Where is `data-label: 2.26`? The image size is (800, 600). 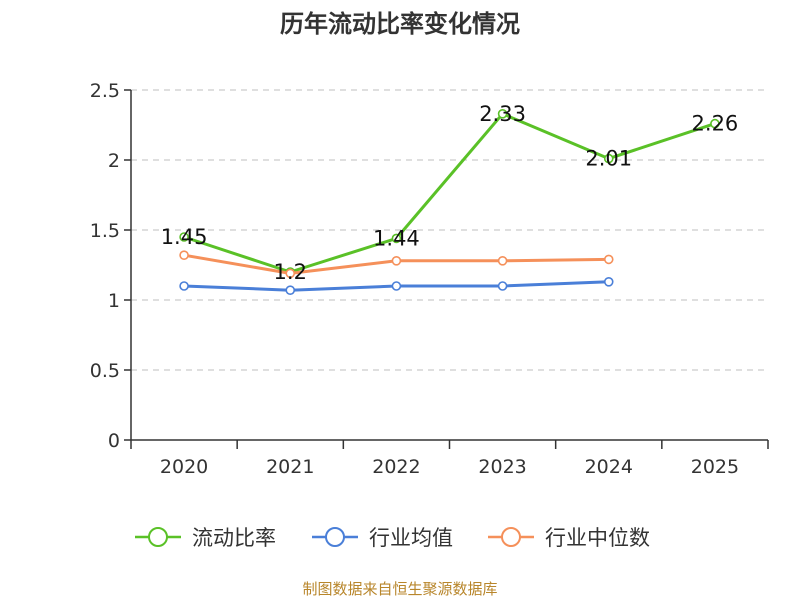 data-label: 2.26 is located at coordinates (715, 124).